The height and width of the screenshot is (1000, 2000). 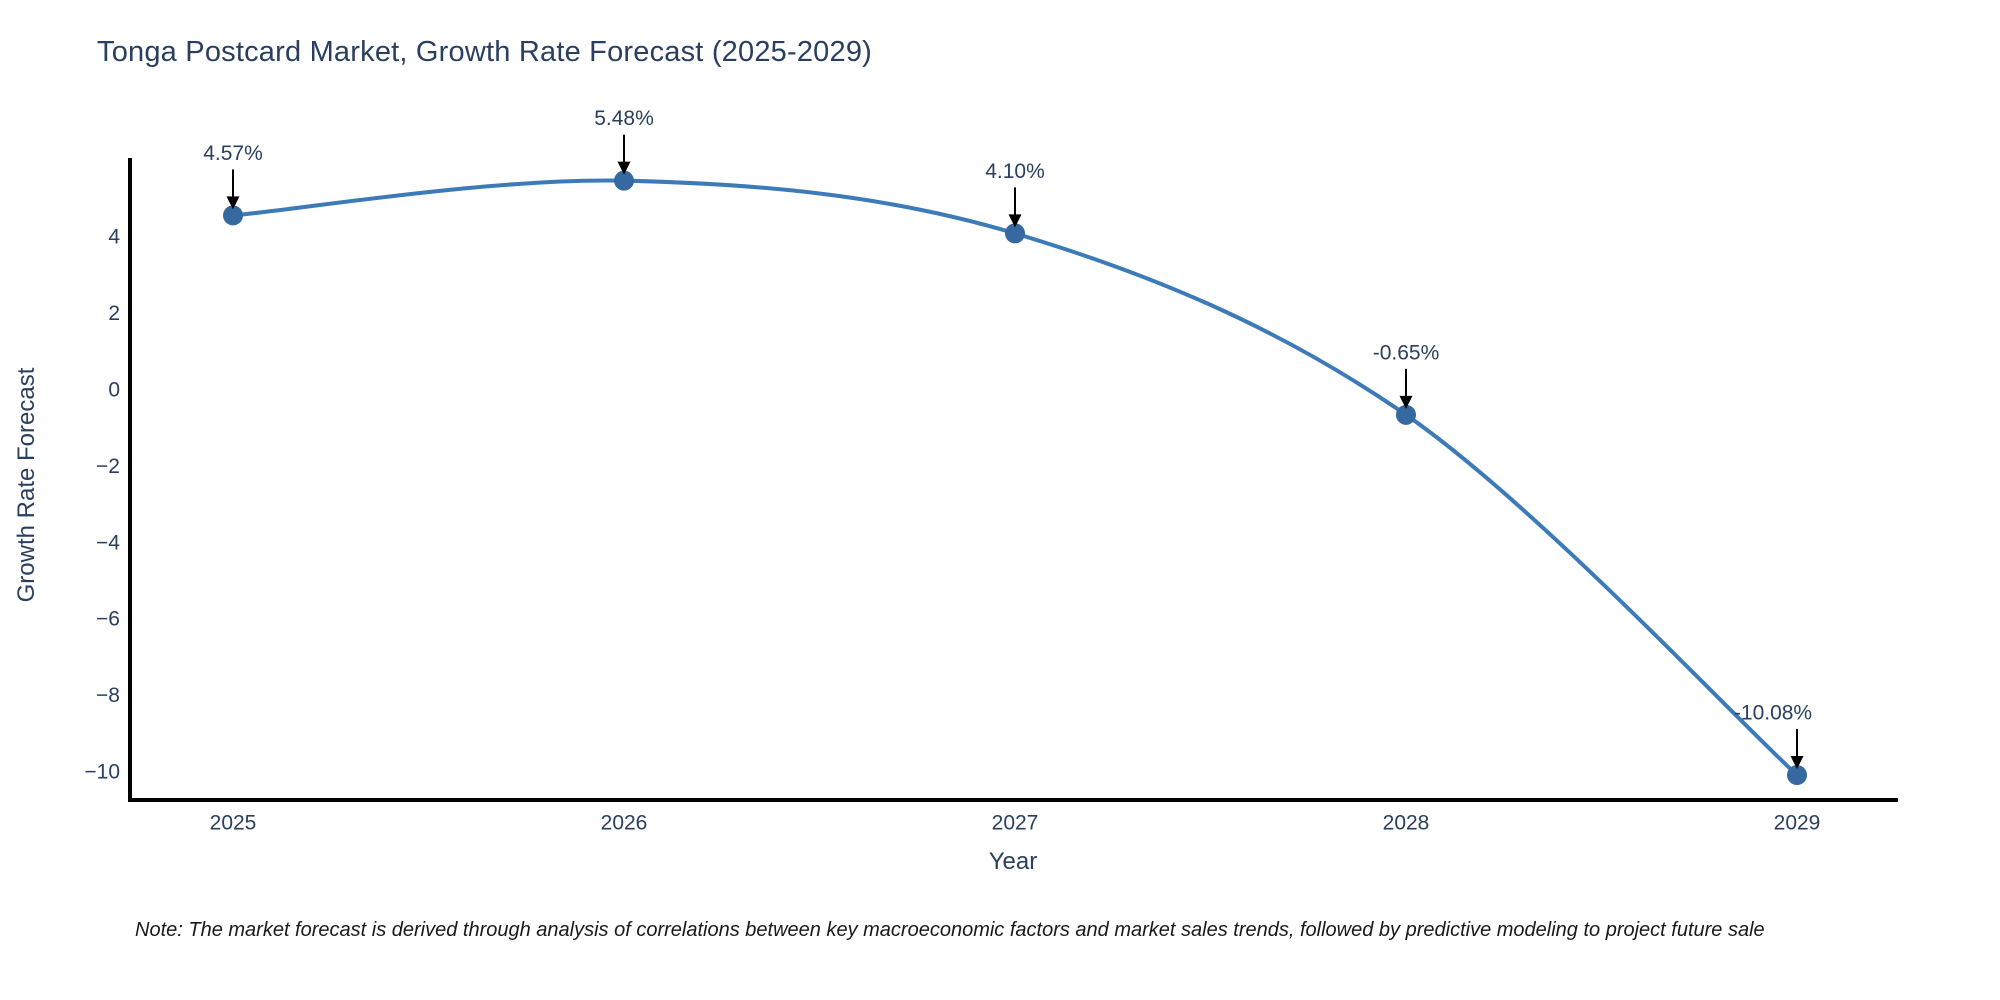 I want to click on x-tick-label: 2025, so click(x=233, y=823).